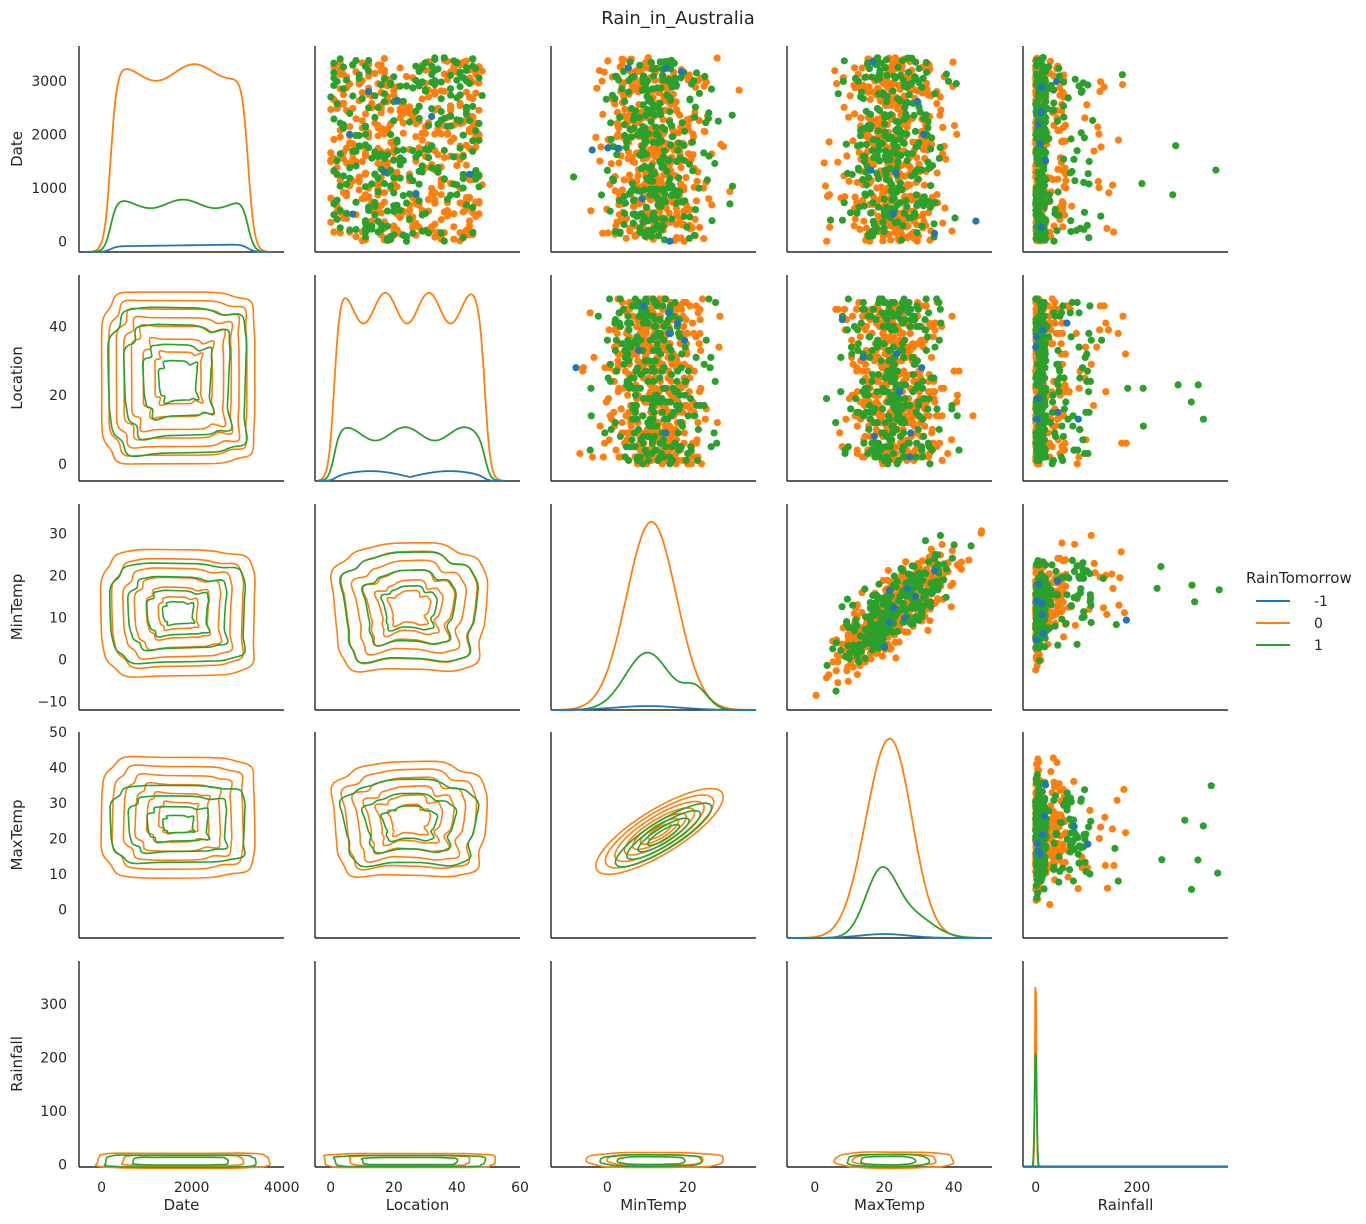 The image size is (1366, 1224). I want to click on scatter-points, so click(637, 154).